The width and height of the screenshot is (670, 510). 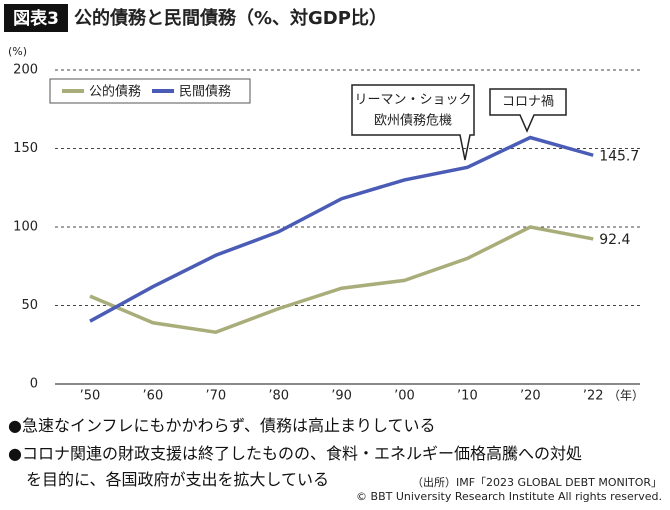 What do you see at coordinates (412, 100) in the screenshot?
I see `annotation: リーマン・ショック` at bounding box center [412, 100].